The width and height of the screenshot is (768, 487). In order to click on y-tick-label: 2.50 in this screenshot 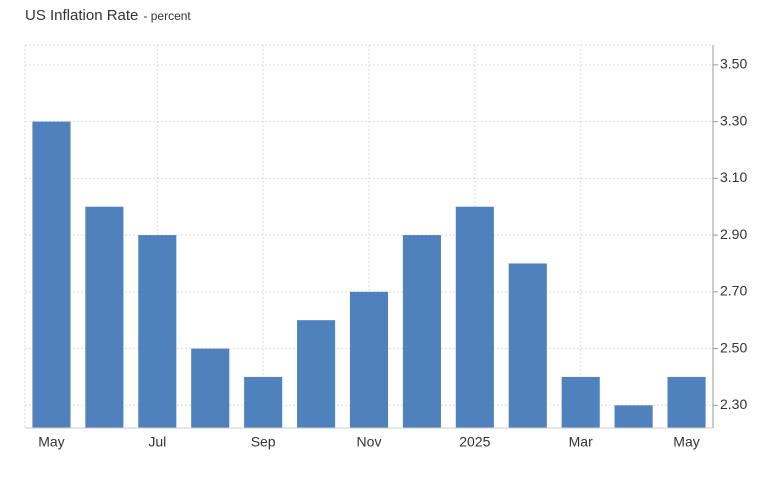, I will do `click(733, 347)`.